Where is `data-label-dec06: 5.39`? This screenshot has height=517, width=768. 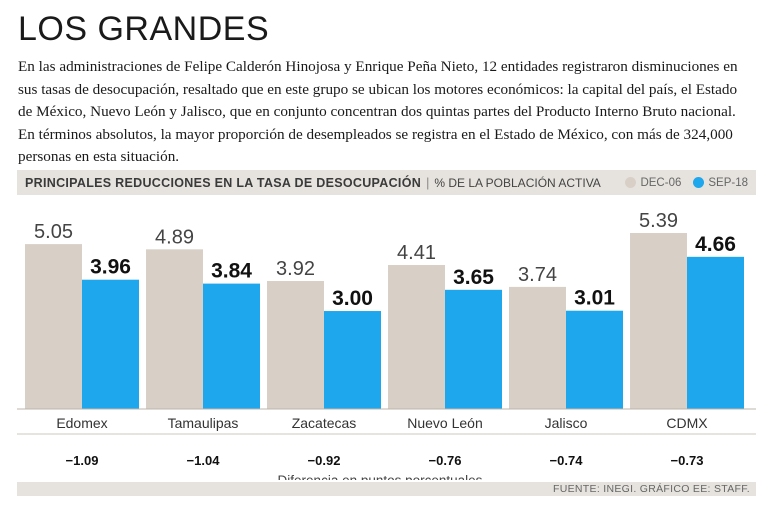 data-label-dec06: 5.39 is located at coordinates (658, 221).